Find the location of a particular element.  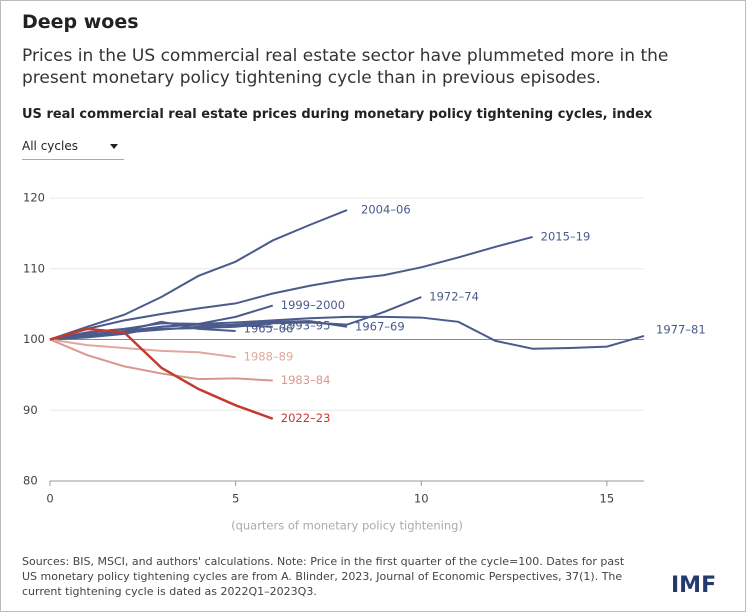

series-label: 1972–74 is located at coordinates (454, 297).